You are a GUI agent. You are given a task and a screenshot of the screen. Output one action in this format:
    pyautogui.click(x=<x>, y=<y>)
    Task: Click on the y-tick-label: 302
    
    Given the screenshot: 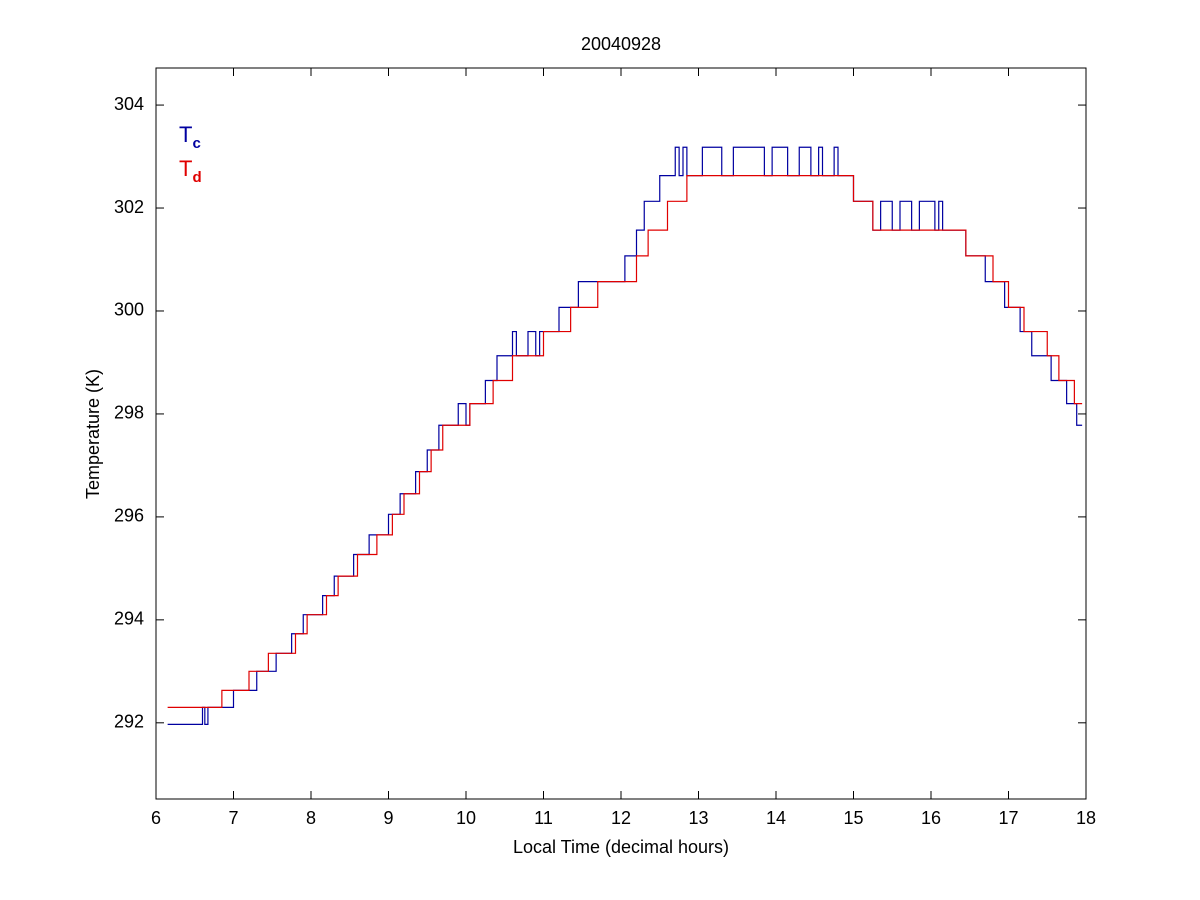 What is the action you would take?
    pyautogui.click(x=129, y=207)
    